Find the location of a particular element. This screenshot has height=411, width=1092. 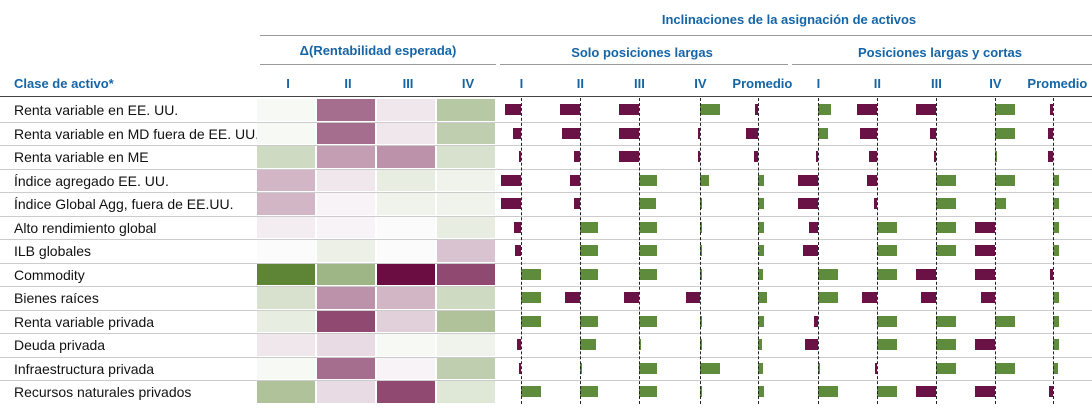

row-label: Índice agregado EE. UU. is located at coordinates (91, 180).